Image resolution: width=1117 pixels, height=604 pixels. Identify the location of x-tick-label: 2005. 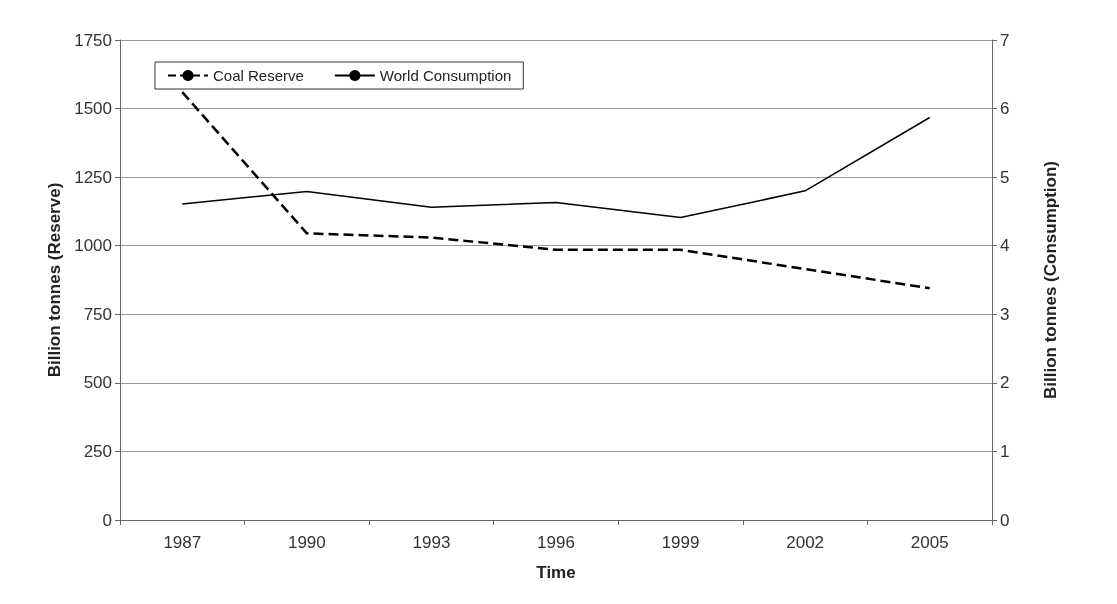
(929, 542).